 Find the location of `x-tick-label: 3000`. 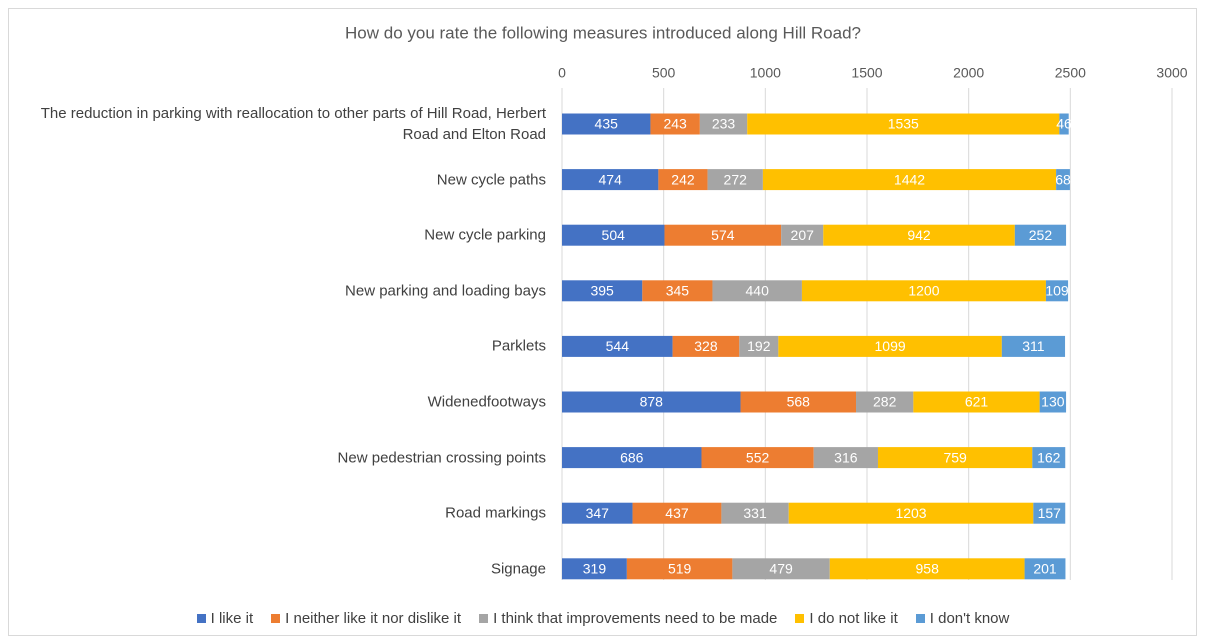

x-tick-label: 3000 is located at coordinates (1171, 73).